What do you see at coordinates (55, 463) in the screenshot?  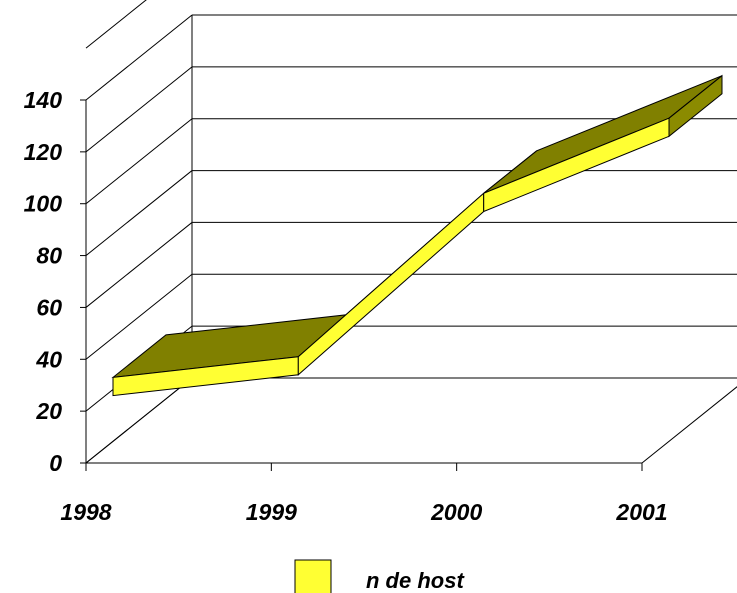 I see `y-tick-label-0: 0` at bounding box center [55, 463].